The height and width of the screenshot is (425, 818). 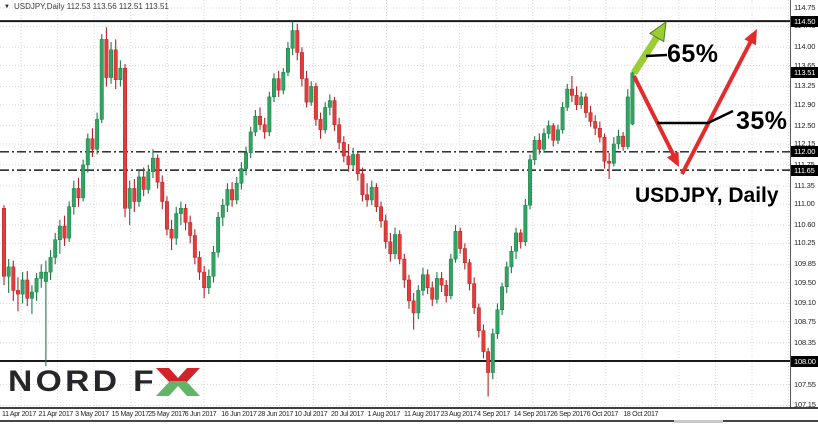 What do you see at coordinates (657, 31) in the screenshot?
I see `bullish-arrow-head` at bounding box center [657, 31].